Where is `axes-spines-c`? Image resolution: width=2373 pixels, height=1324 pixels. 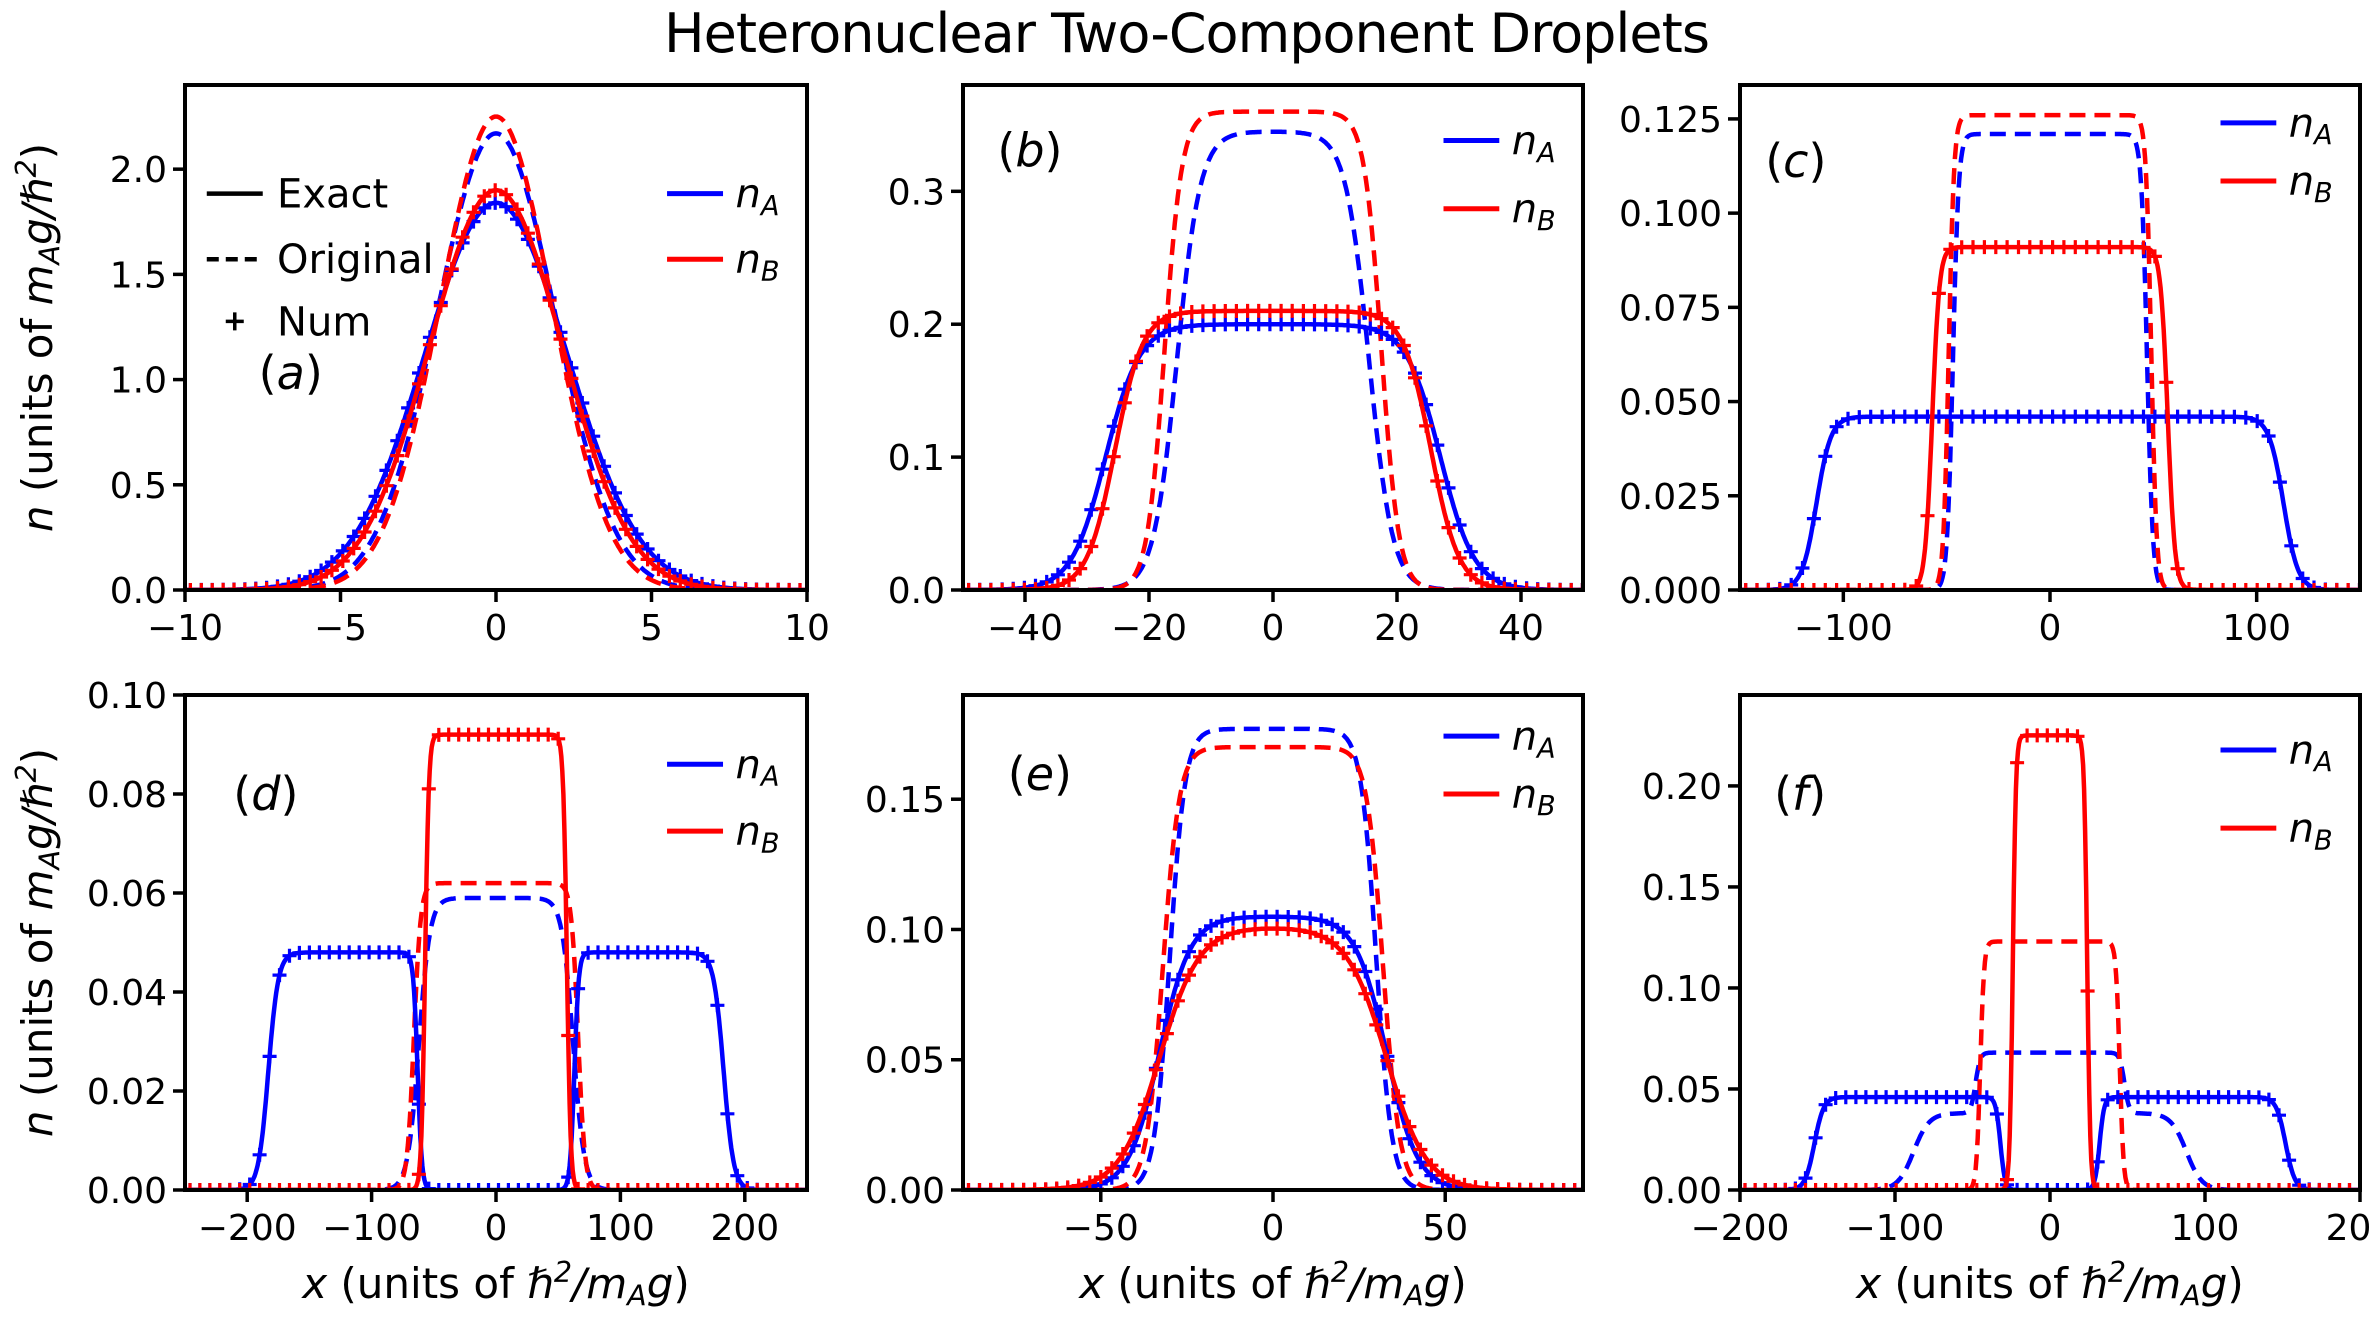
axes-spines-c is located at coordinates (2050, 337).